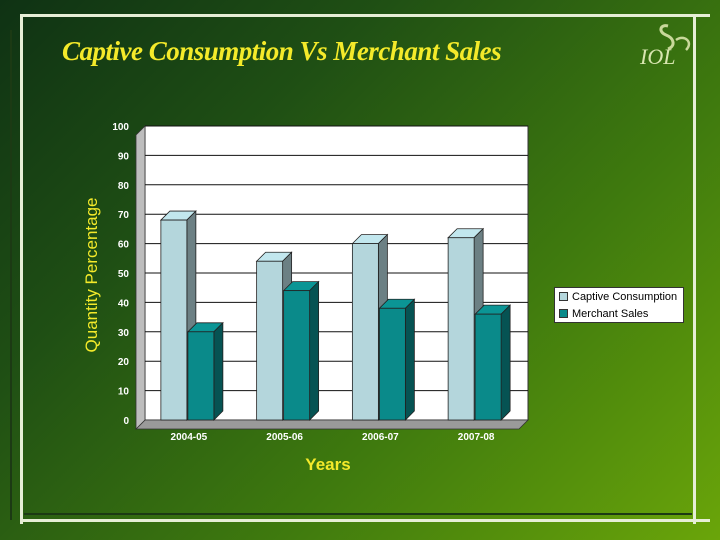 This screenshot has height=540, width=720. What do you see at coordinates (124, 215) in the screenshot?
I see `y-tick-label: 70` at bounding box center [124, 215].